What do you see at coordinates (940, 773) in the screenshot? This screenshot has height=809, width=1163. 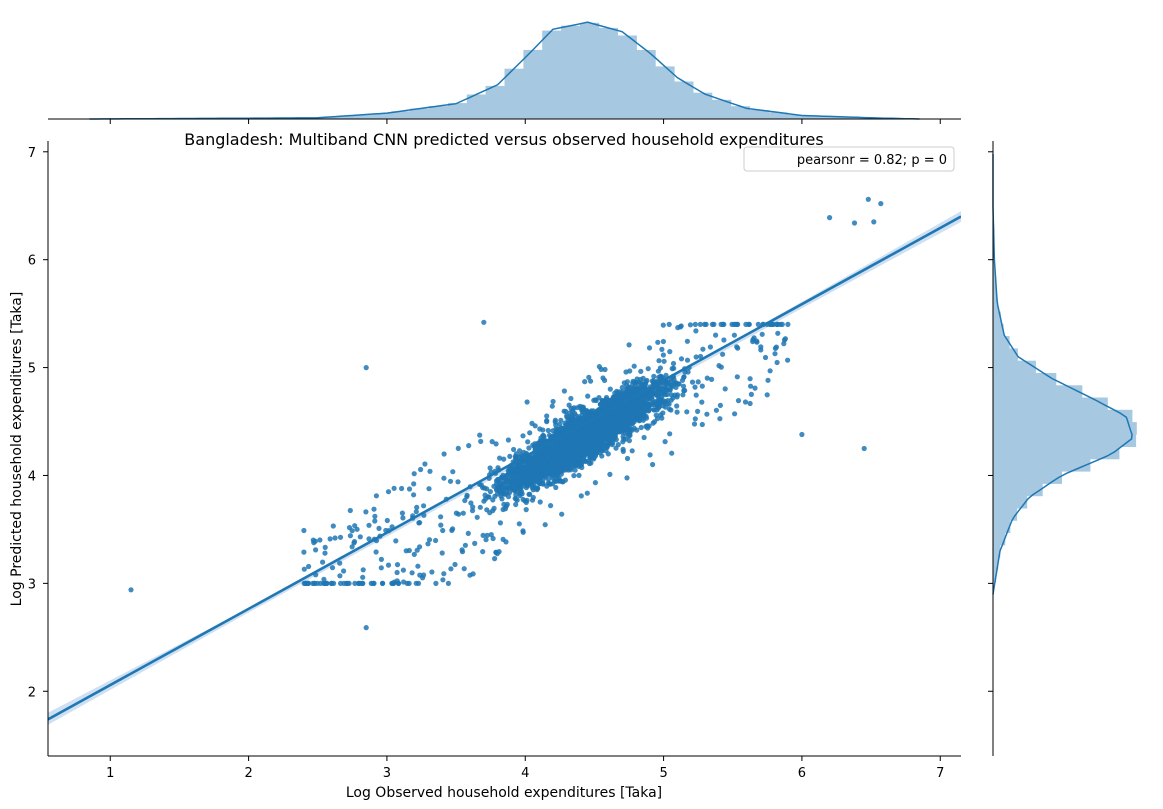 I see `x-tick-label: 7` at bounding box center [940, 773].